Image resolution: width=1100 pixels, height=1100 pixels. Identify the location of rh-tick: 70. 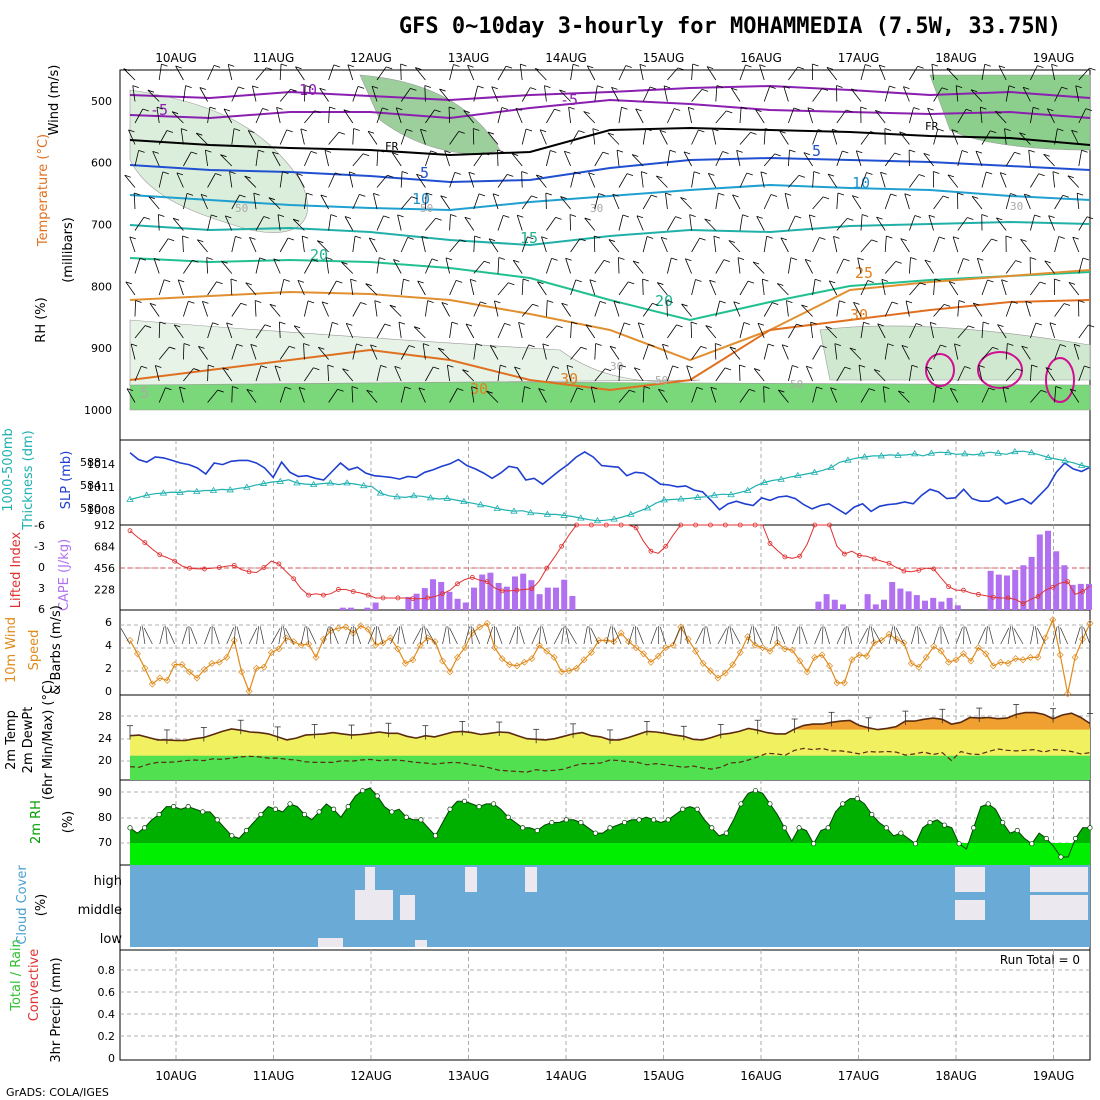
(105, 842).